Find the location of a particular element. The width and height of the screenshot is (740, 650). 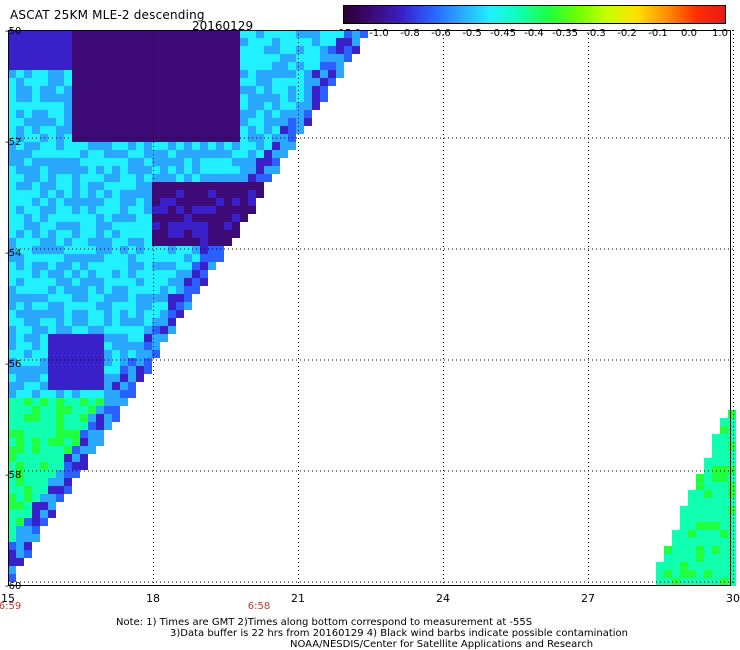

longitude-tick-label: 21 is located at coordinates (298, 598).